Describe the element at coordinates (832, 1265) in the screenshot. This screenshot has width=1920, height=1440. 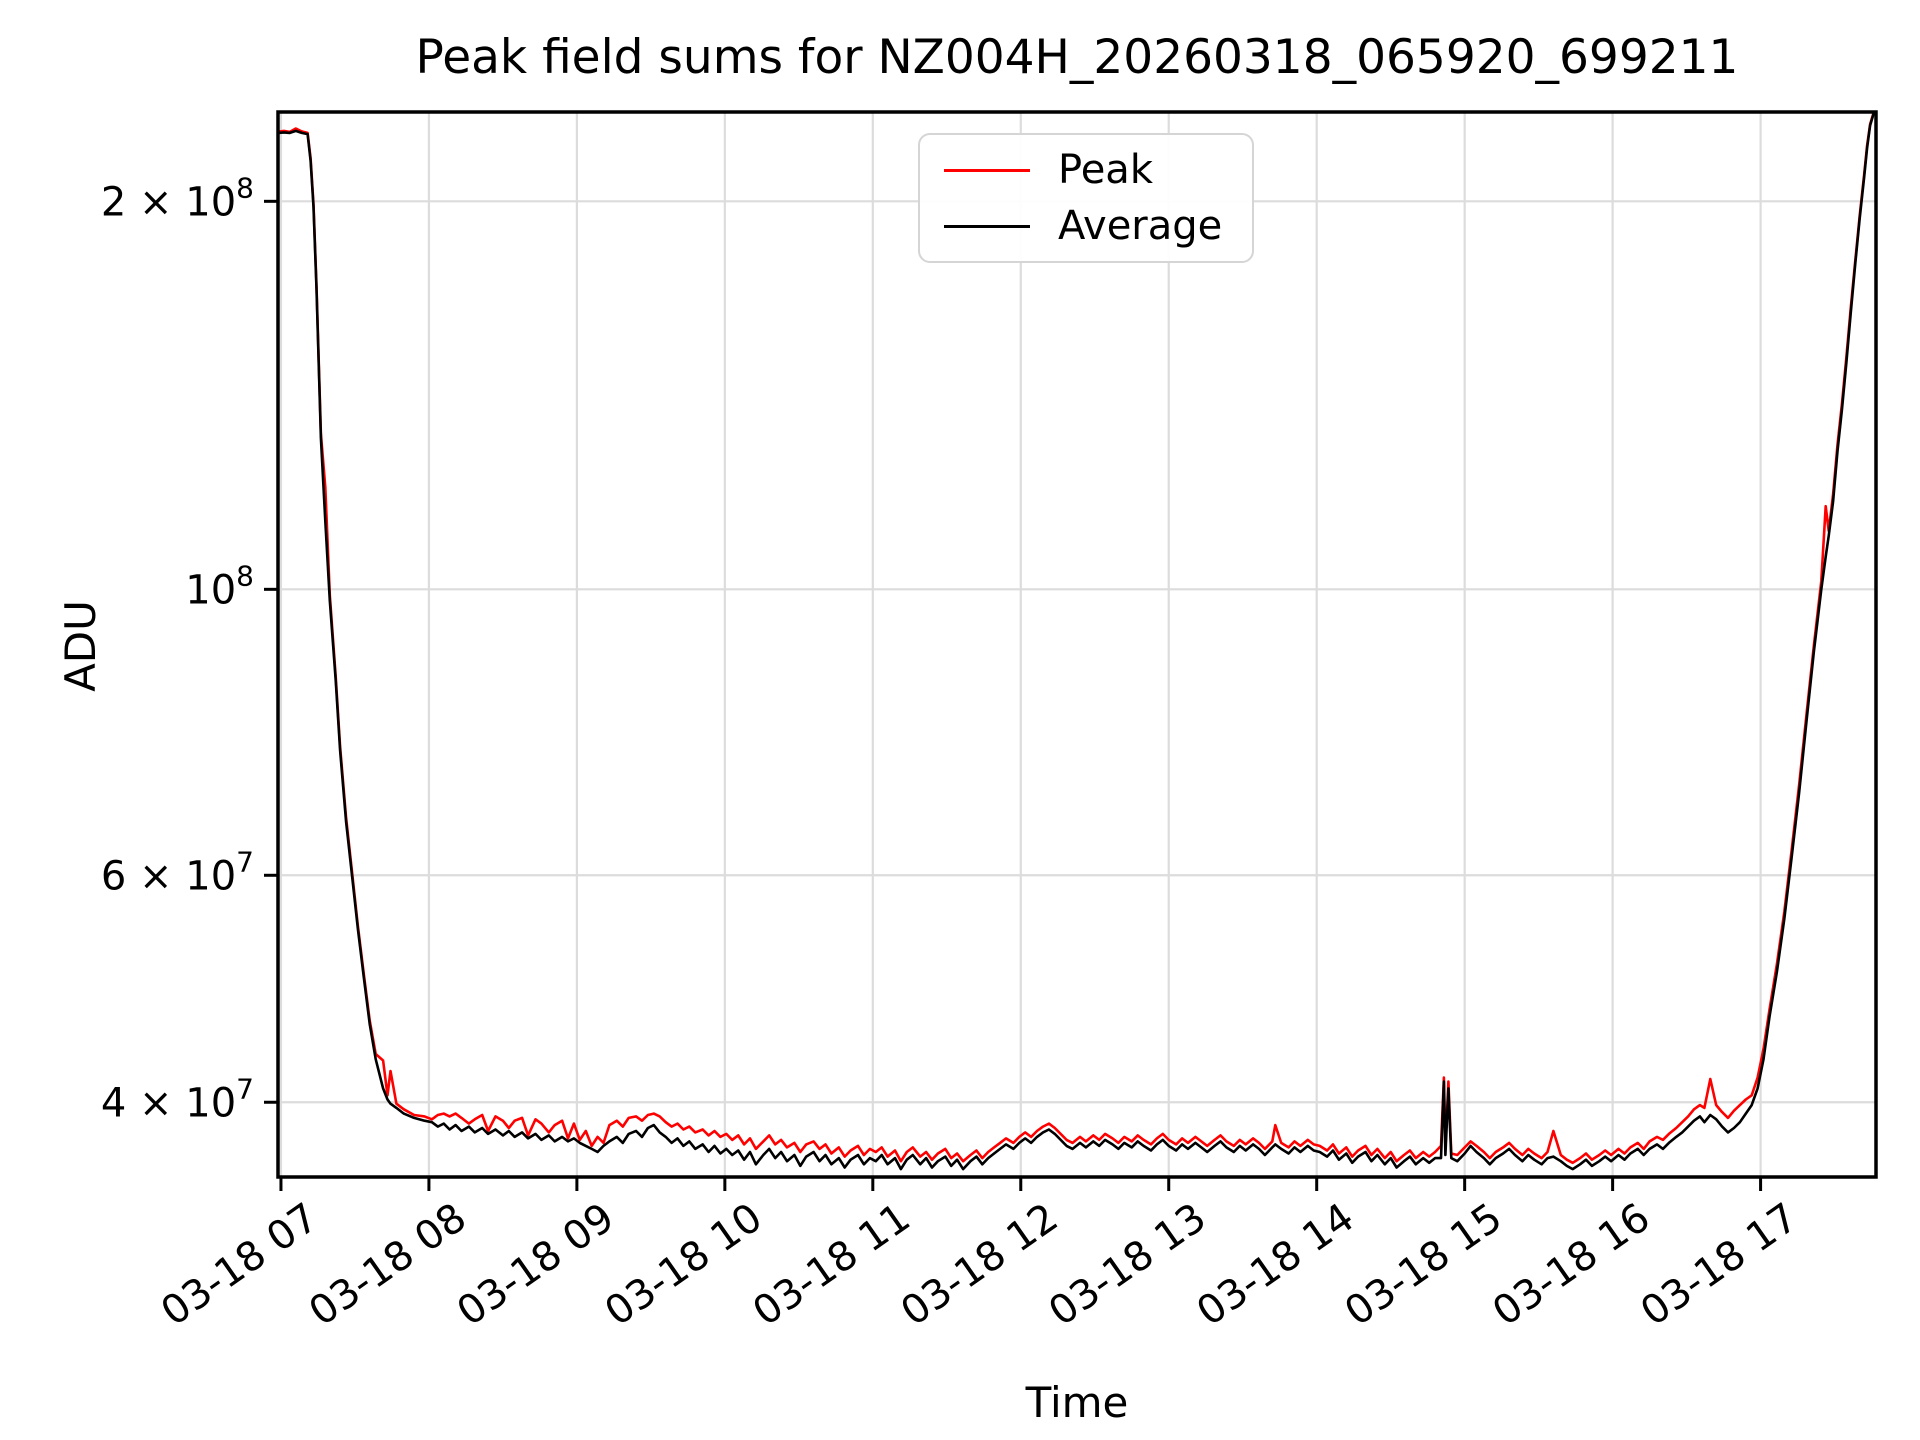
I see `x-tick-label: 03-18 11` at that location.